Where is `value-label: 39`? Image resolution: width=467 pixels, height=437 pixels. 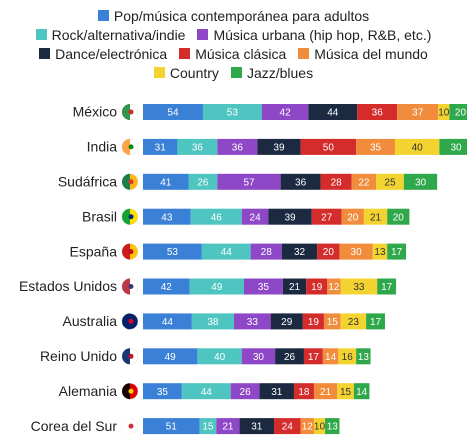 value-label: 39 is located at coordinates (291, 217).